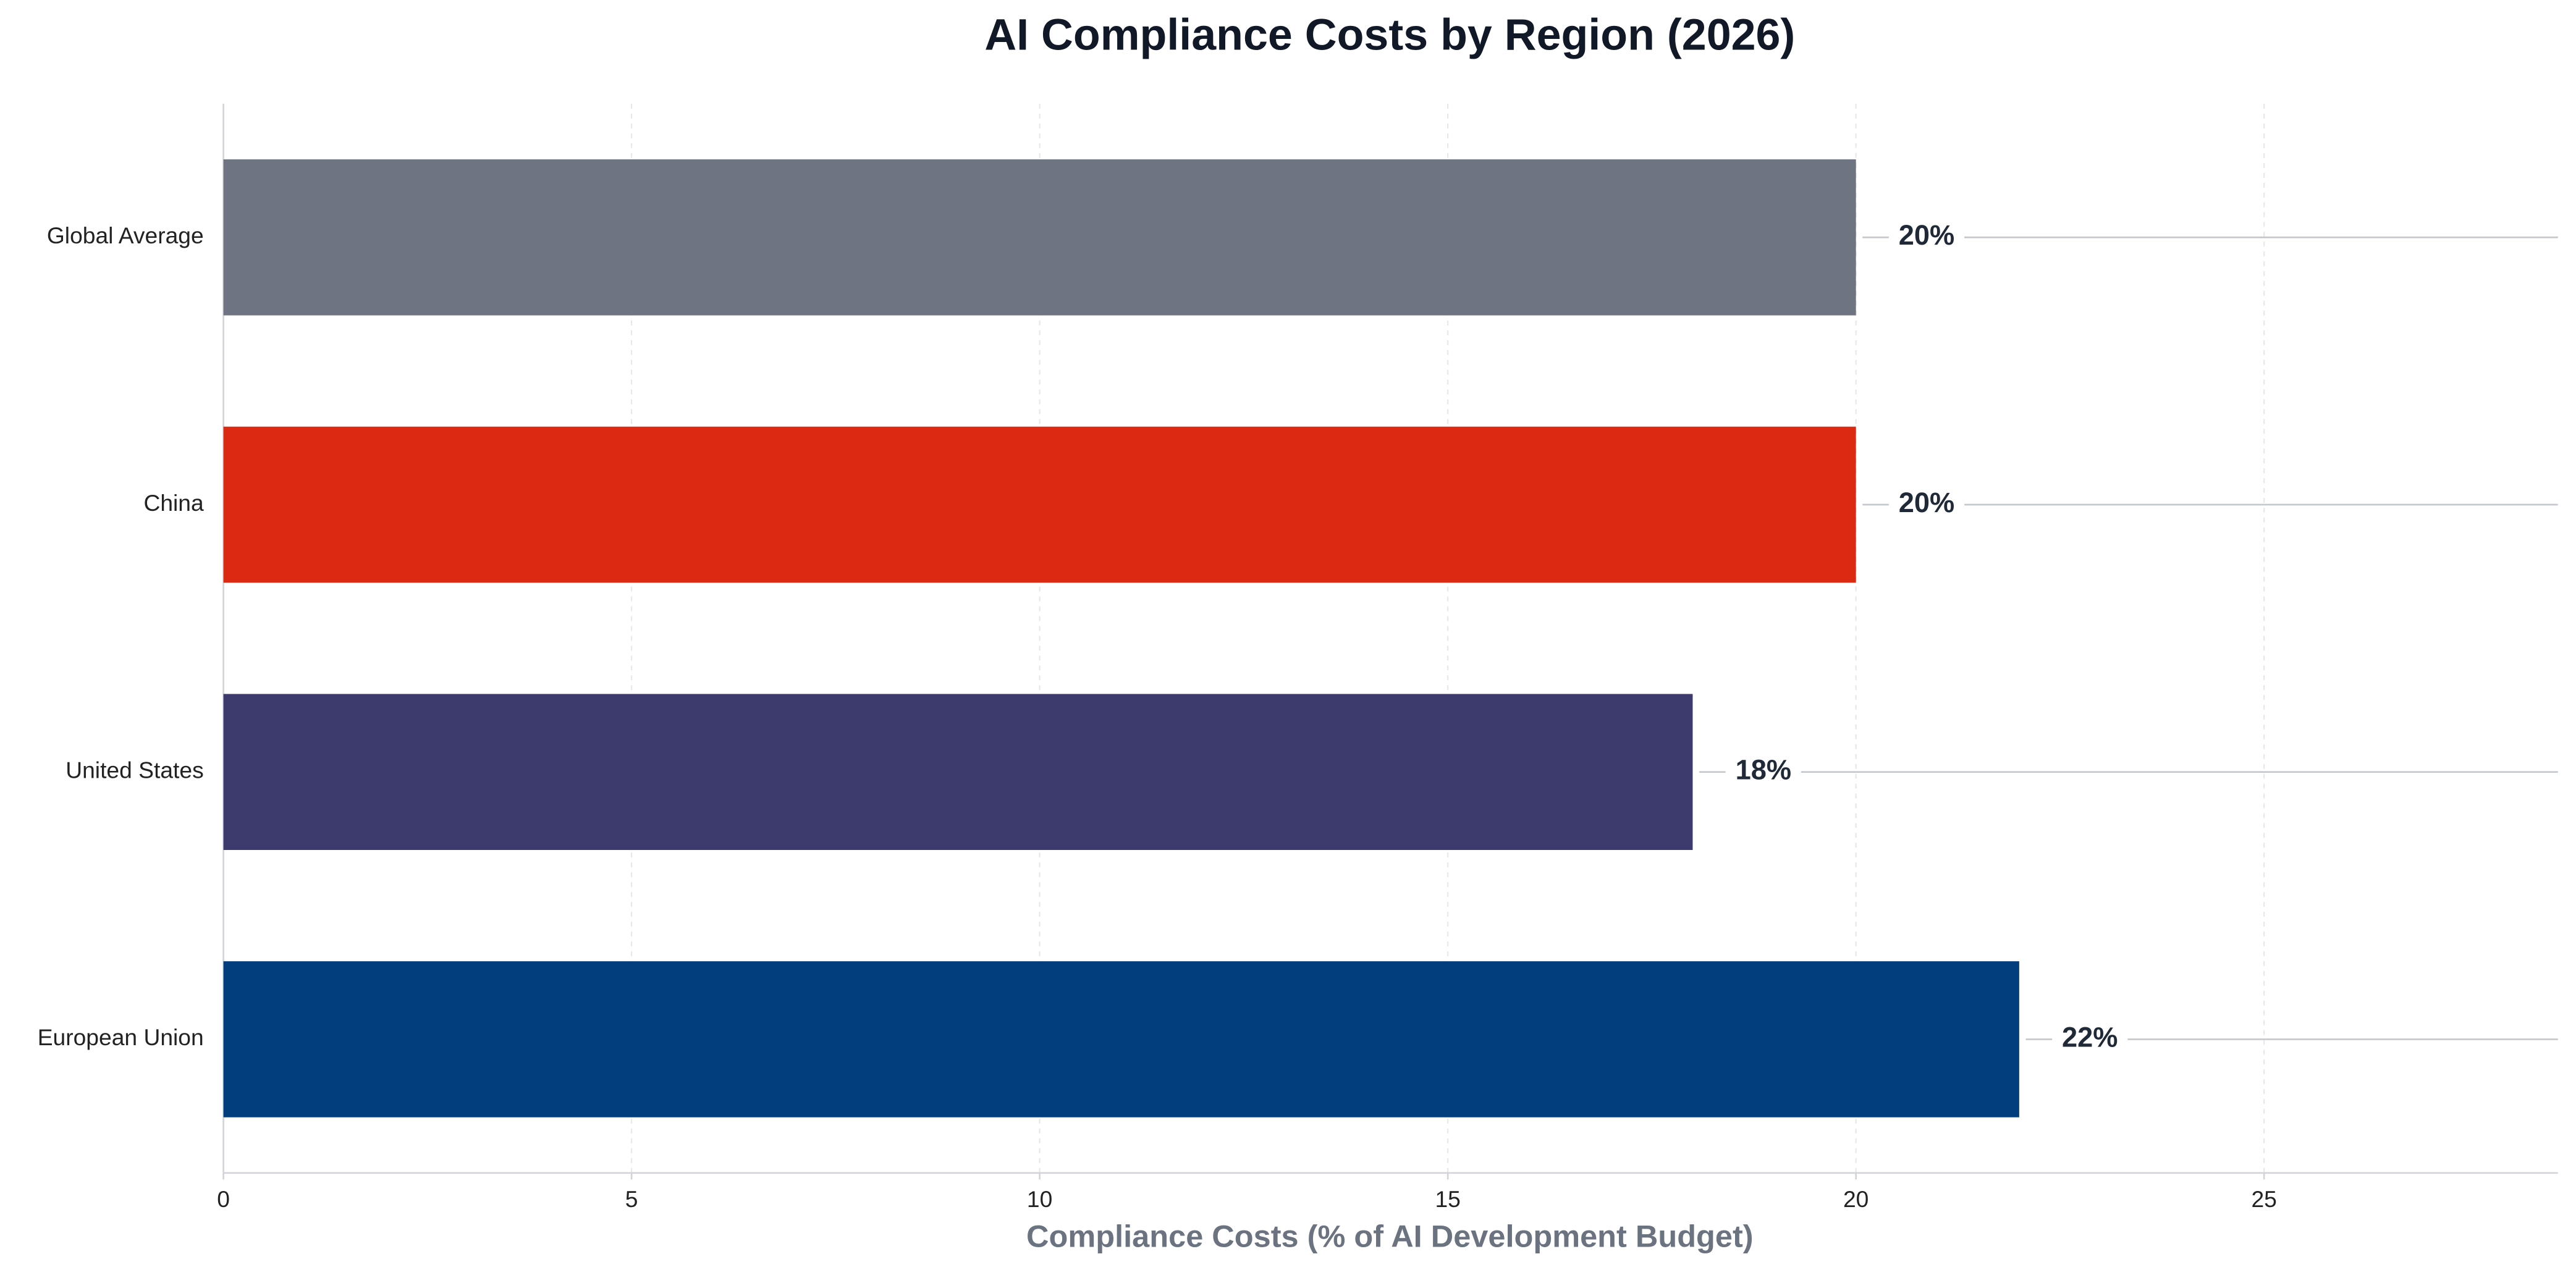 This screenshot has height=1275, width=2576. Describe the element at coordinates (2263, 1199) in the screenshot. I see `x-tick-label: 25` at that location.